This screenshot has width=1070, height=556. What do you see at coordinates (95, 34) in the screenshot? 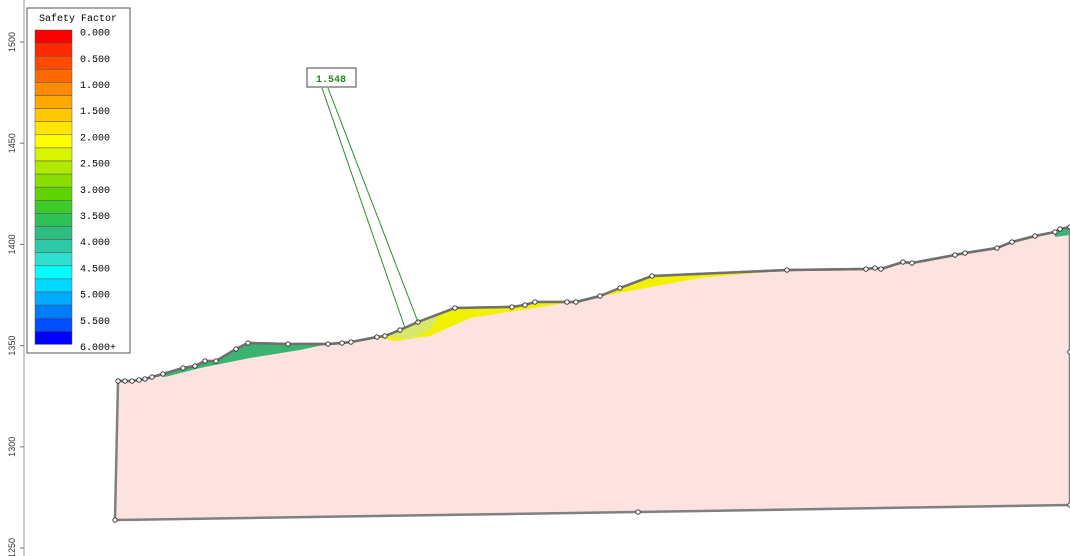
I see `legend-label: 0.000` at bounding box center [95, 34].